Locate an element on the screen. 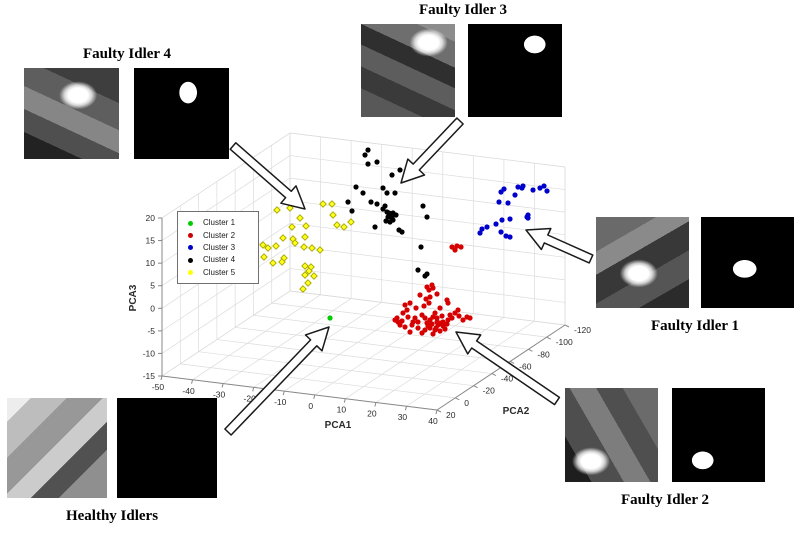 The image size is (800, 538). group-label: Faulty Idler 1 is located at coordinates (695, 326).